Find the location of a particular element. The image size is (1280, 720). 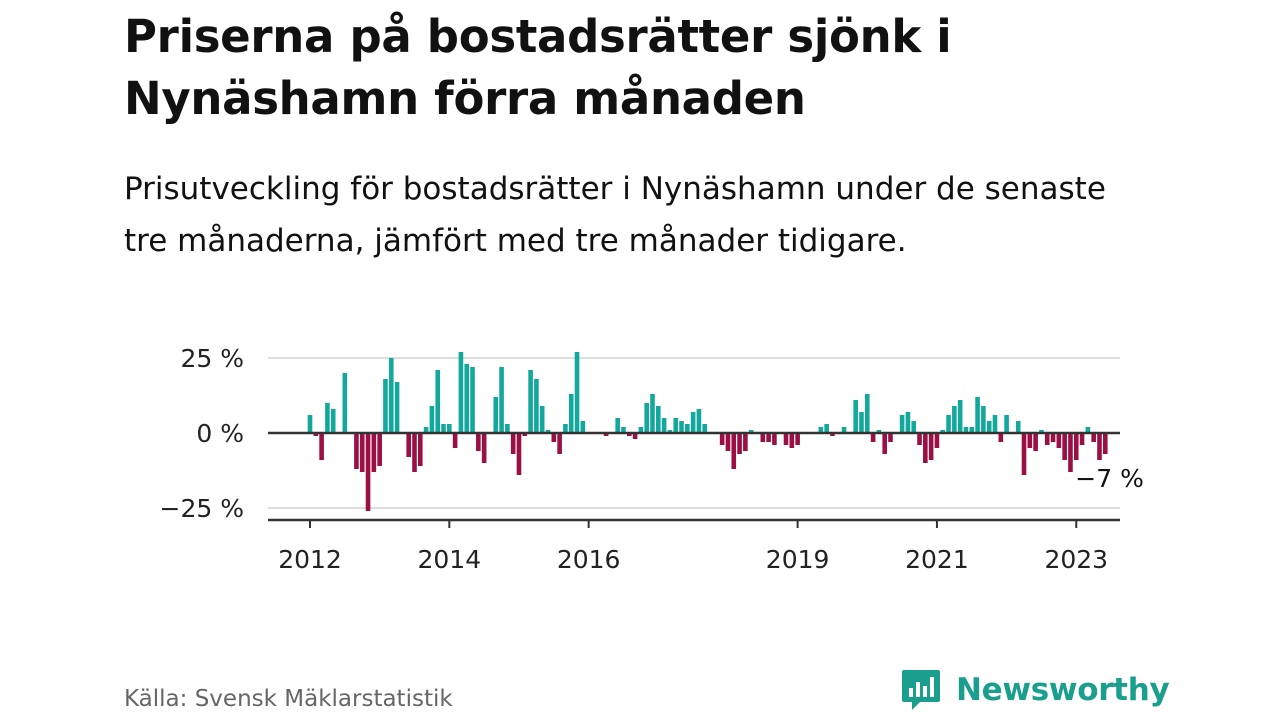

brand-logo: Newsworthy is located at coordinates (1035, 690).